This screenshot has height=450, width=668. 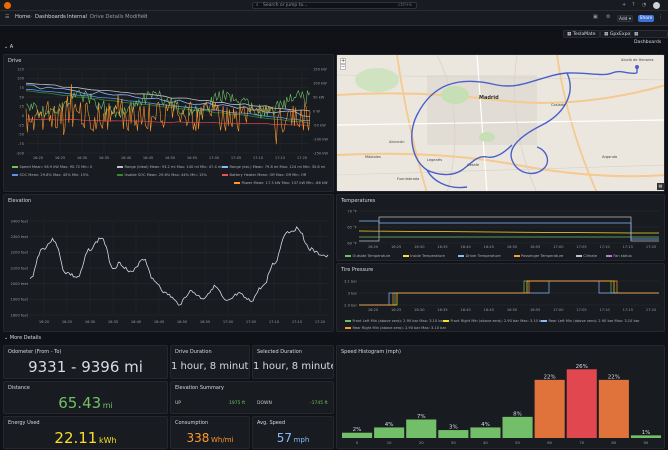 What do you see at coordinates (586, 256) in the screenshot?
I see `temperatures-legend-item: Climate` at bounding box center [586, 256].